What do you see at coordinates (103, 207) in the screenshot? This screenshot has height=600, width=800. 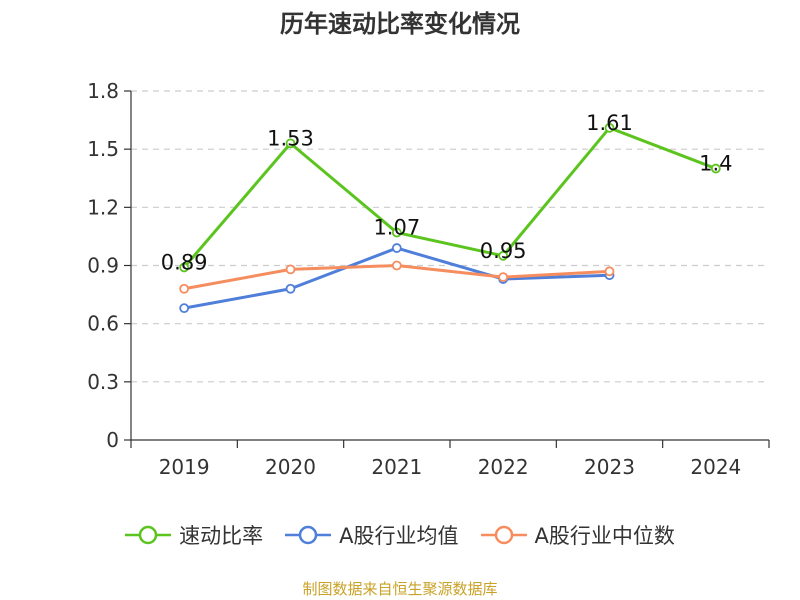 I see `y-tick-label: 1.2` at bounding box center [103, 207].